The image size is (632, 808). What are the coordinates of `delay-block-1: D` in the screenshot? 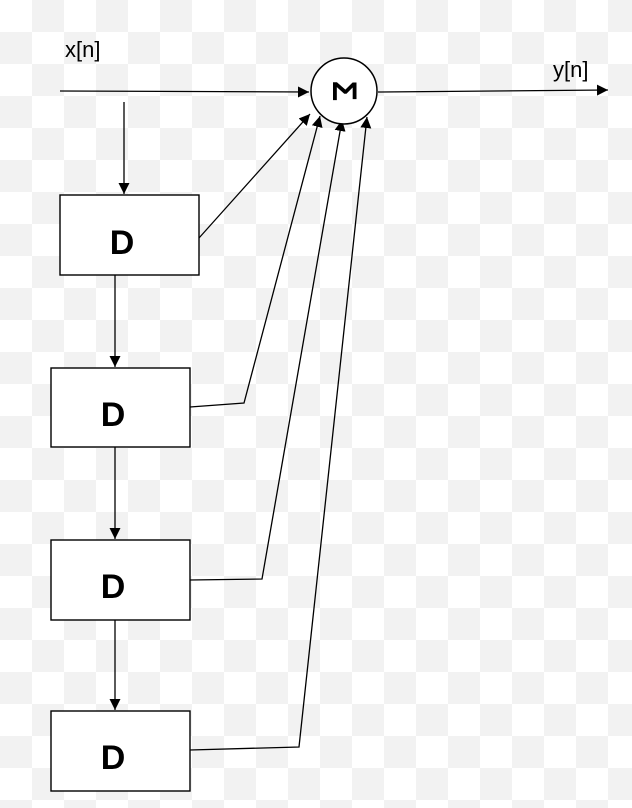 It's located at (129, 235).